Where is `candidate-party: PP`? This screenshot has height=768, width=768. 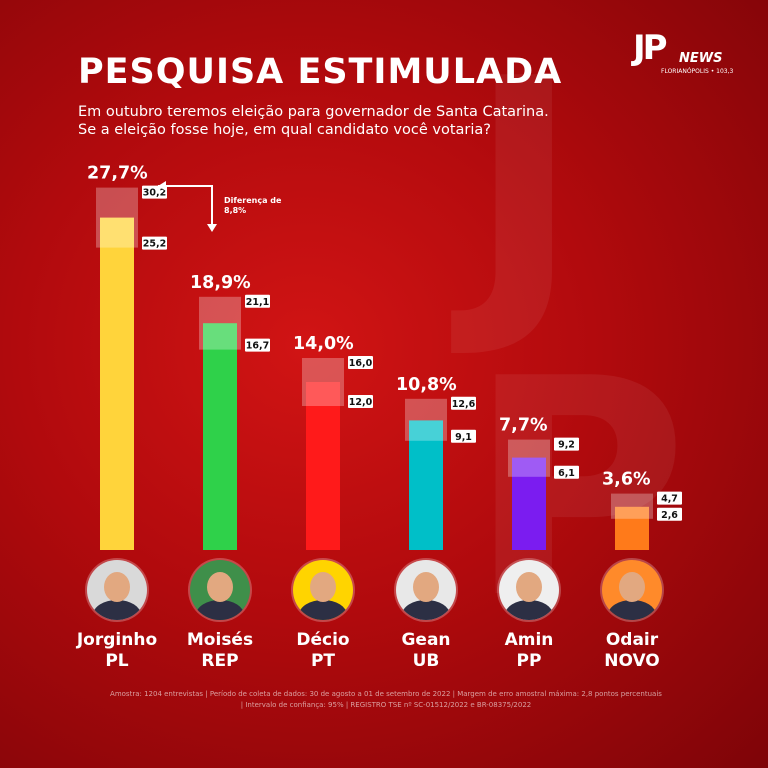 candidate-party: PP is located at coordinates (529, 661).